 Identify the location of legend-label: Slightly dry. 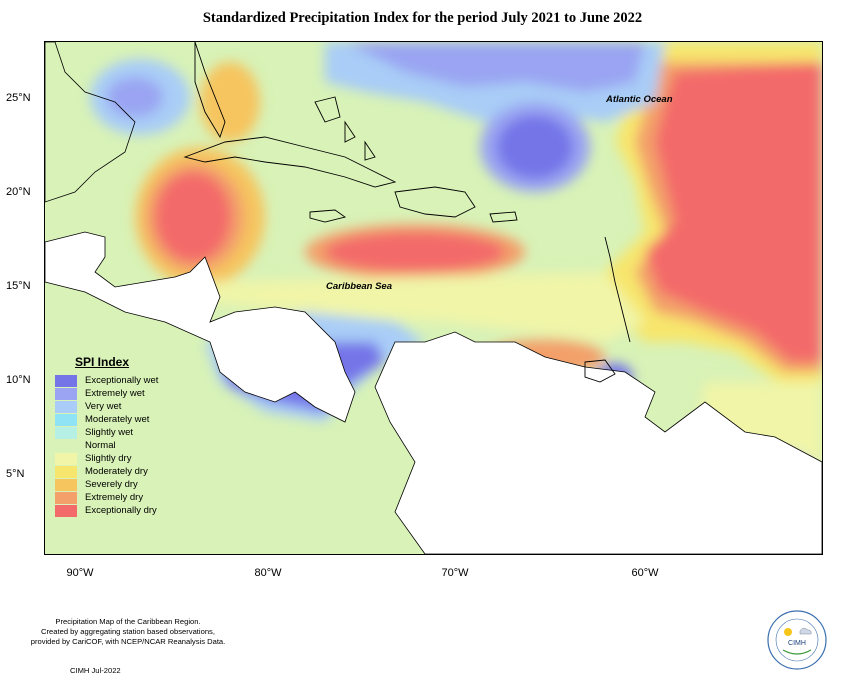
(108, 458).